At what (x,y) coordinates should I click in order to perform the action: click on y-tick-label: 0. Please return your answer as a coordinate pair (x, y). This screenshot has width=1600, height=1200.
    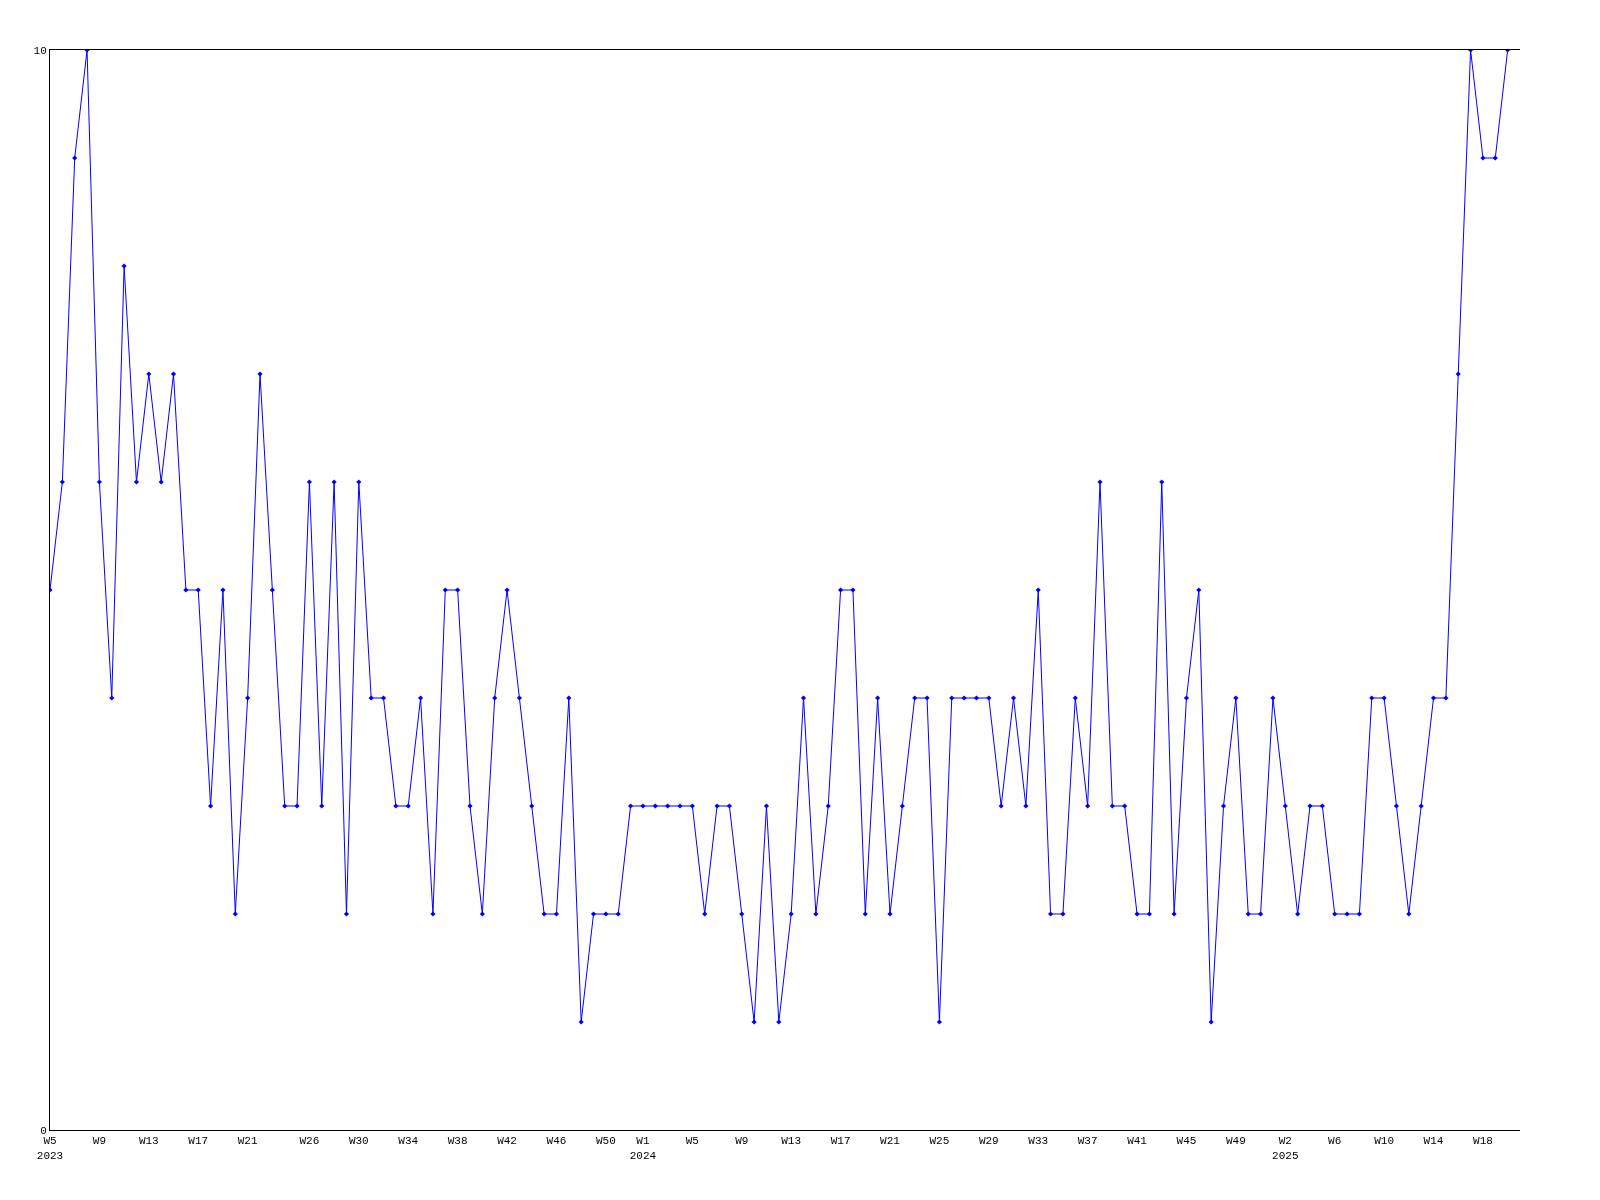
    Looking at the image, I should click on (43, 1130).